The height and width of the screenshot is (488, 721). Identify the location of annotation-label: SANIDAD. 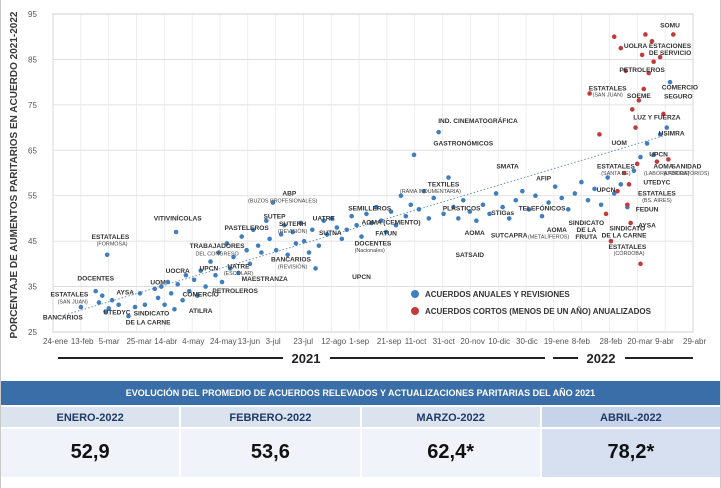
(686, 166).